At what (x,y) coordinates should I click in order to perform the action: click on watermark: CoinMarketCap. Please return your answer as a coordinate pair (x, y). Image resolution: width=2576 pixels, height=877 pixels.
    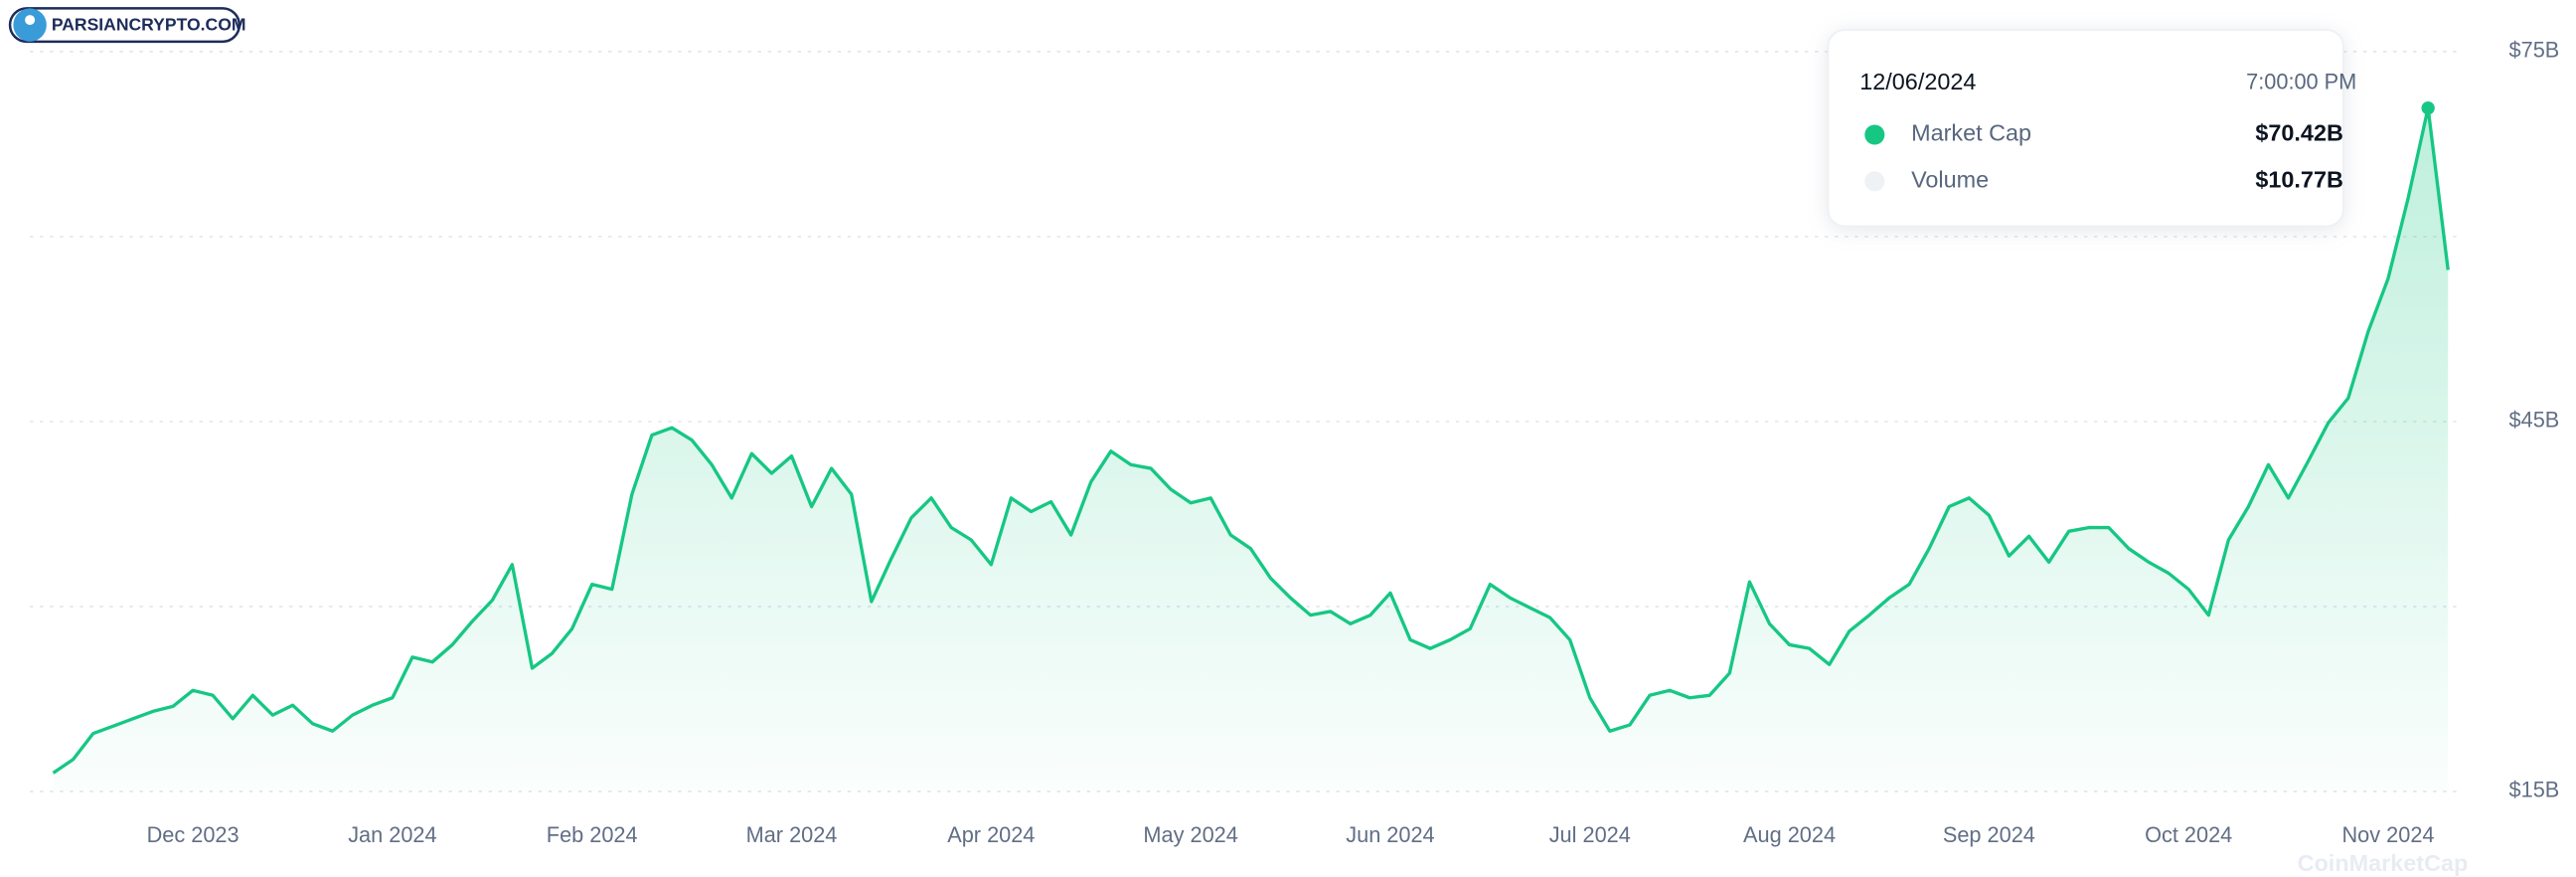
    Looking at the image, I should click on (2383, 863).